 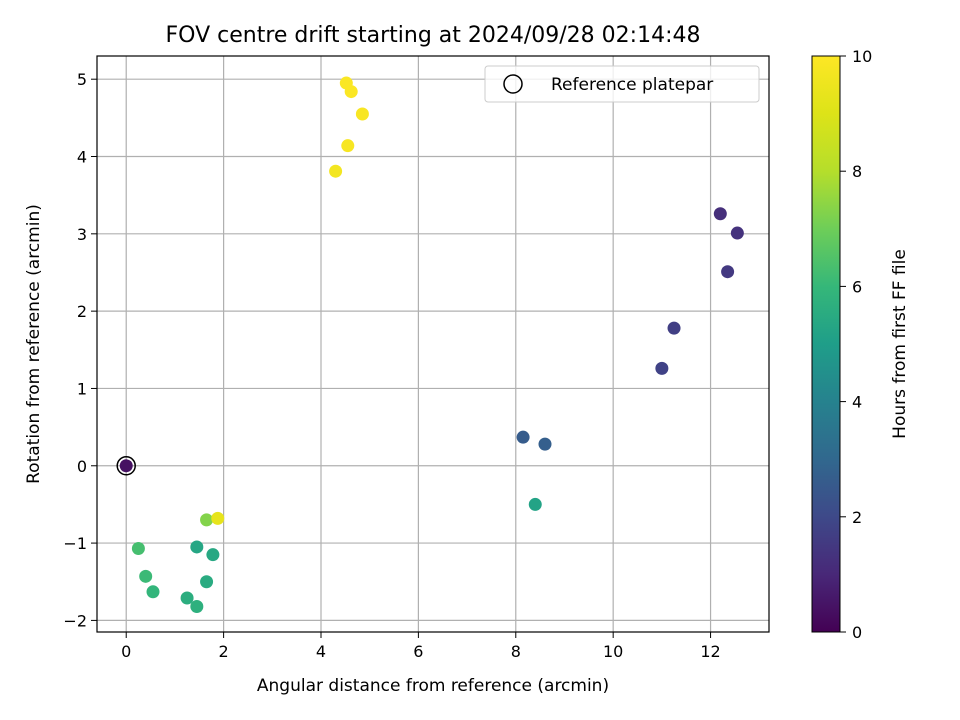 What do you see at coordinates (82, 157) in the screenshot?
I see `y-tick-label: 4` at bounding box center [82, 157].